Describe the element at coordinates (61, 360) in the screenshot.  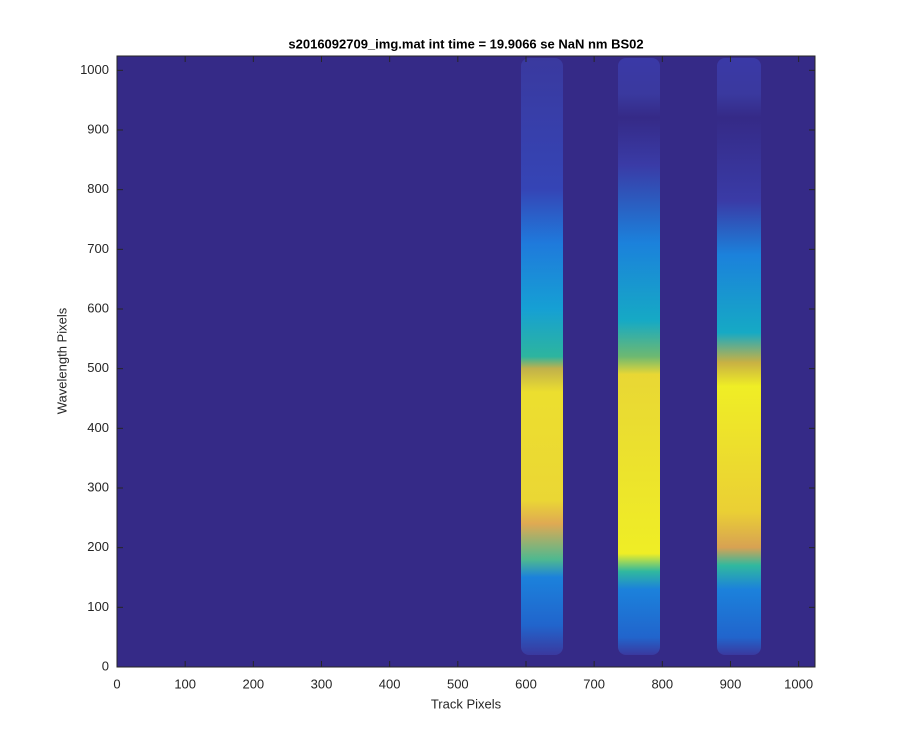
I see `y-axis-label: Wavelength Pixels` at that location.